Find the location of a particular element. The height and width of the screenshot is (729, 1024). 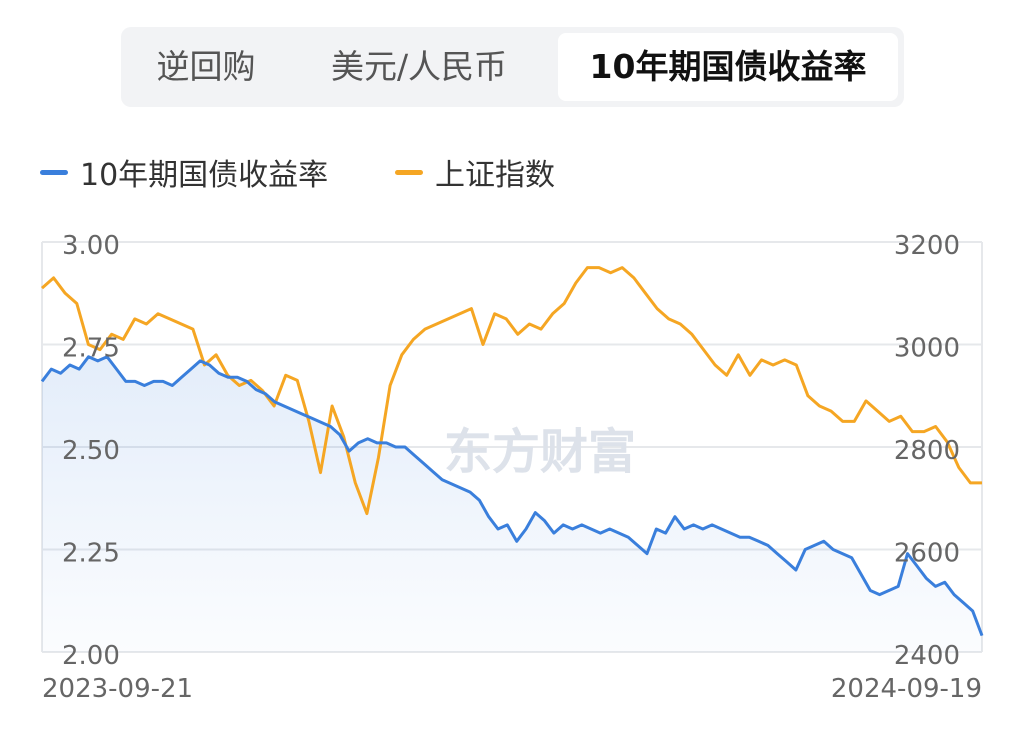

y-right-tick-label: 2800 is located at coordinates (927, 451).